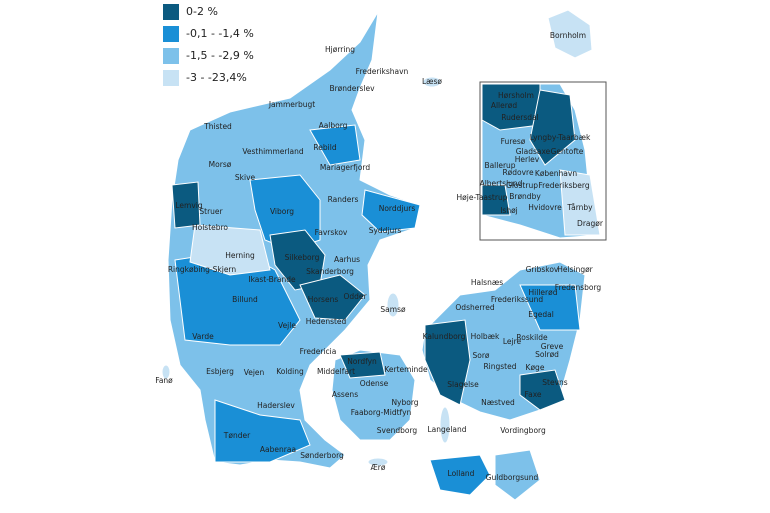 This screenshot has width=770, height=513. Describe the element at coordinates (318, 351) in the screenshot. I see `municipality-label: Fredericia` at that location.